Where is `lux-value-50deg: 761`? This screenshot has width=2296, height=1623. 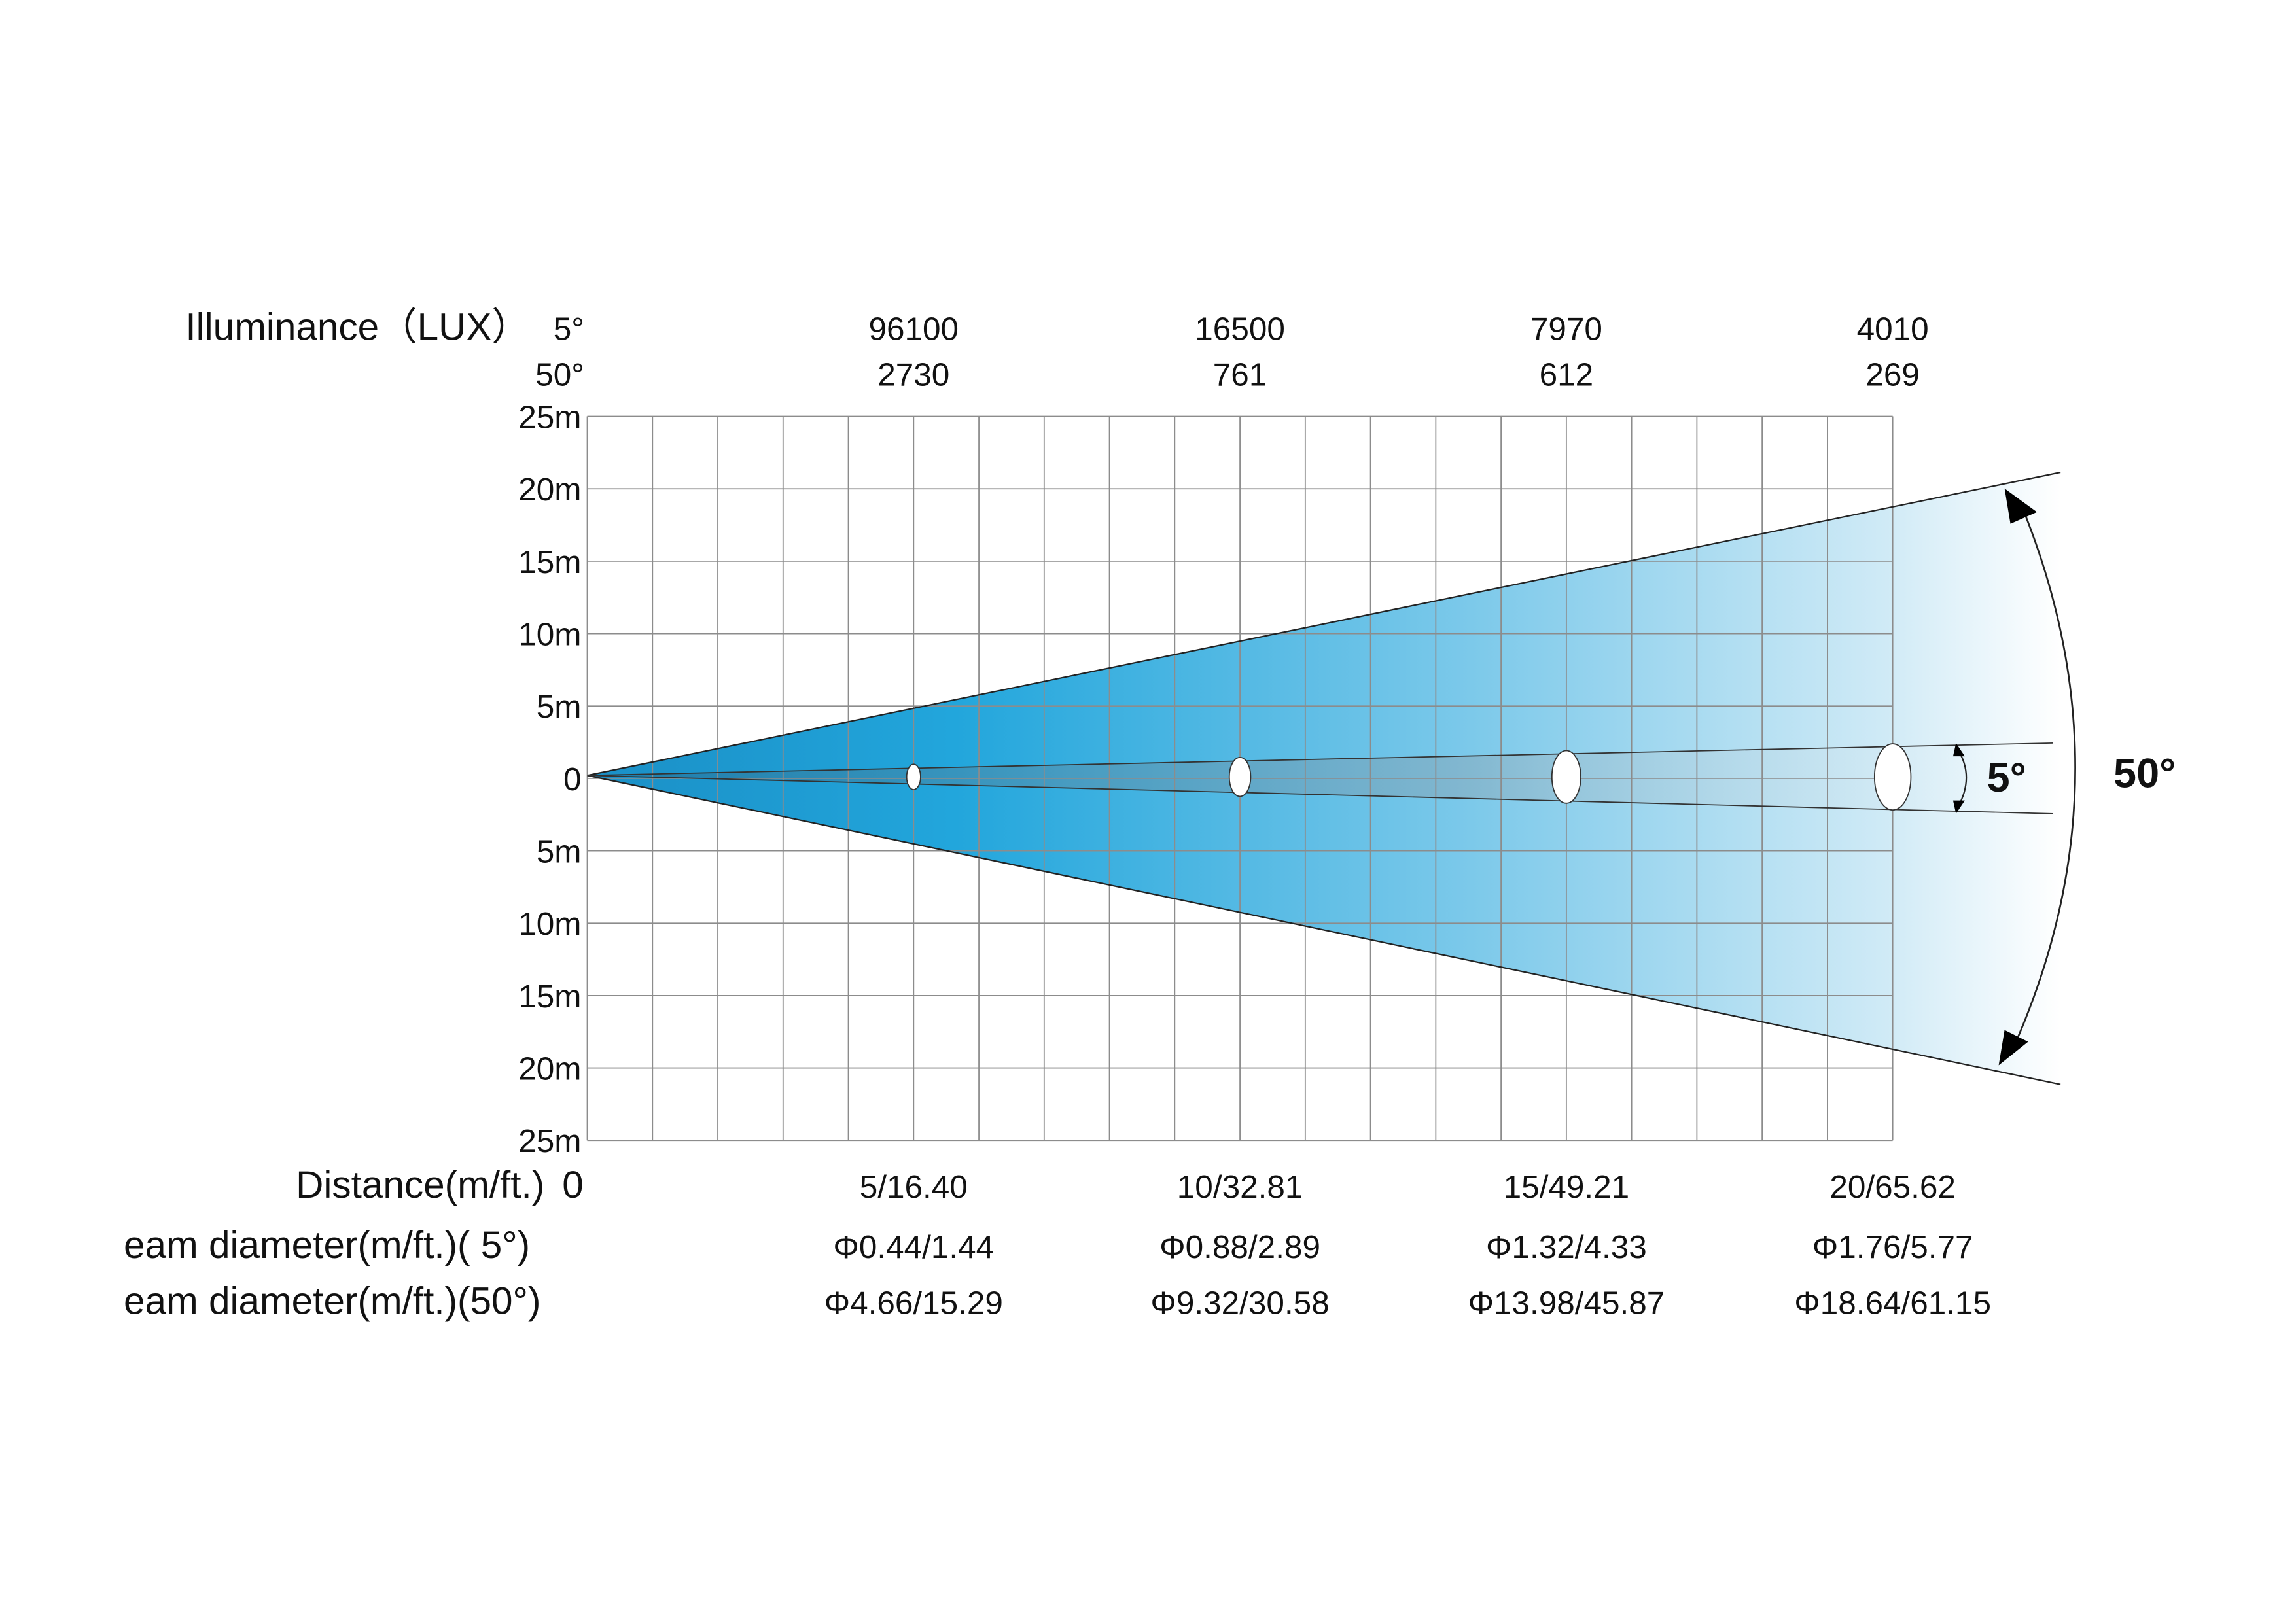 lux-value-50deg: 761 is located at coordinates (1240, 375).